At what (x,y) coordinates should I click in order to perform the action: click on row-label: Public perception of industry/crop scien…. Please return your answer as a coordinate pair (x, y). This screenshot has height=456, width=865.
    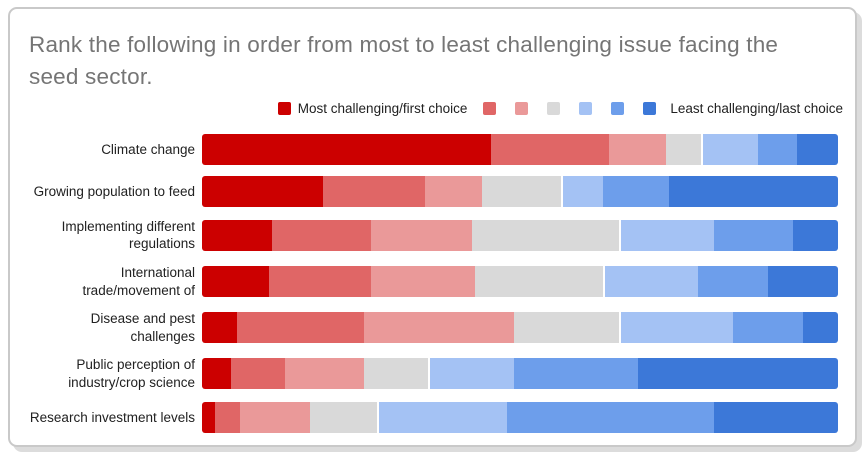
    Looking at the image, I should click on (131, 373).